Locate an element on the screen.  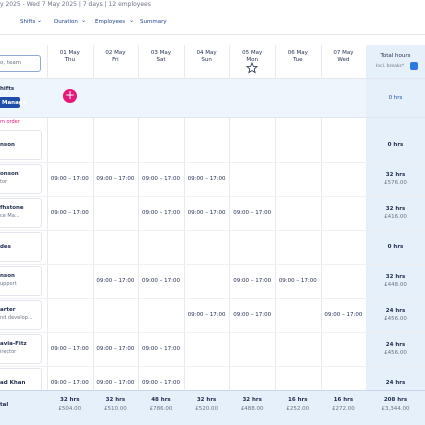
day-total-cost: £520.00 is located at coordinates (206, 409).